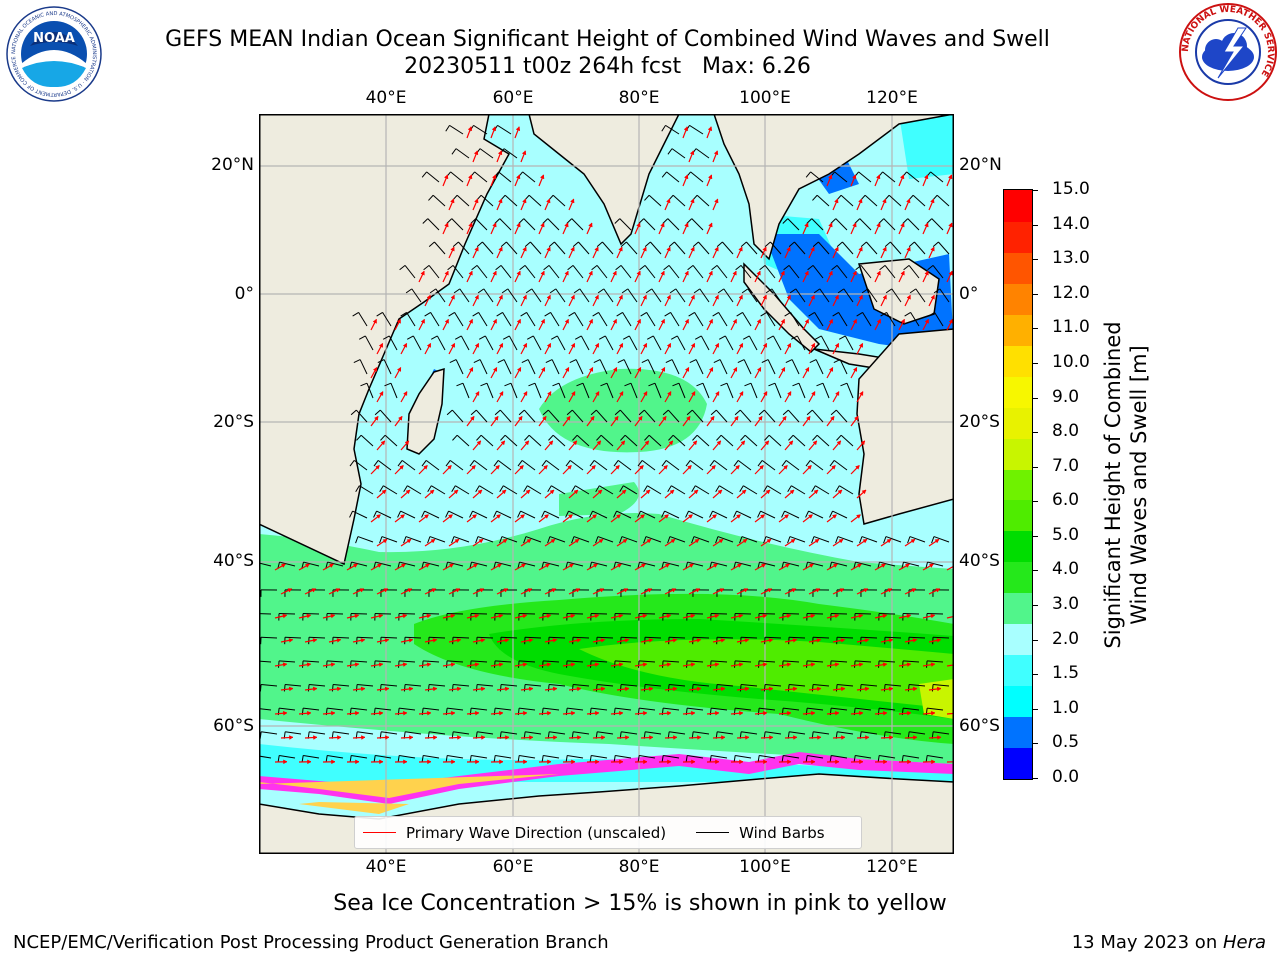 The width and height of the screenshot is (1280, 960). I want to click on lat-tick-left: 20°N, so click(232, 165).